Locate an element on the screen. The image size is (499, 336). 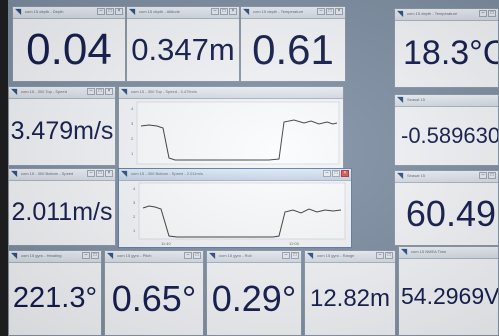
x-tick-label: 11:40 is located at coordinates (166, 243).